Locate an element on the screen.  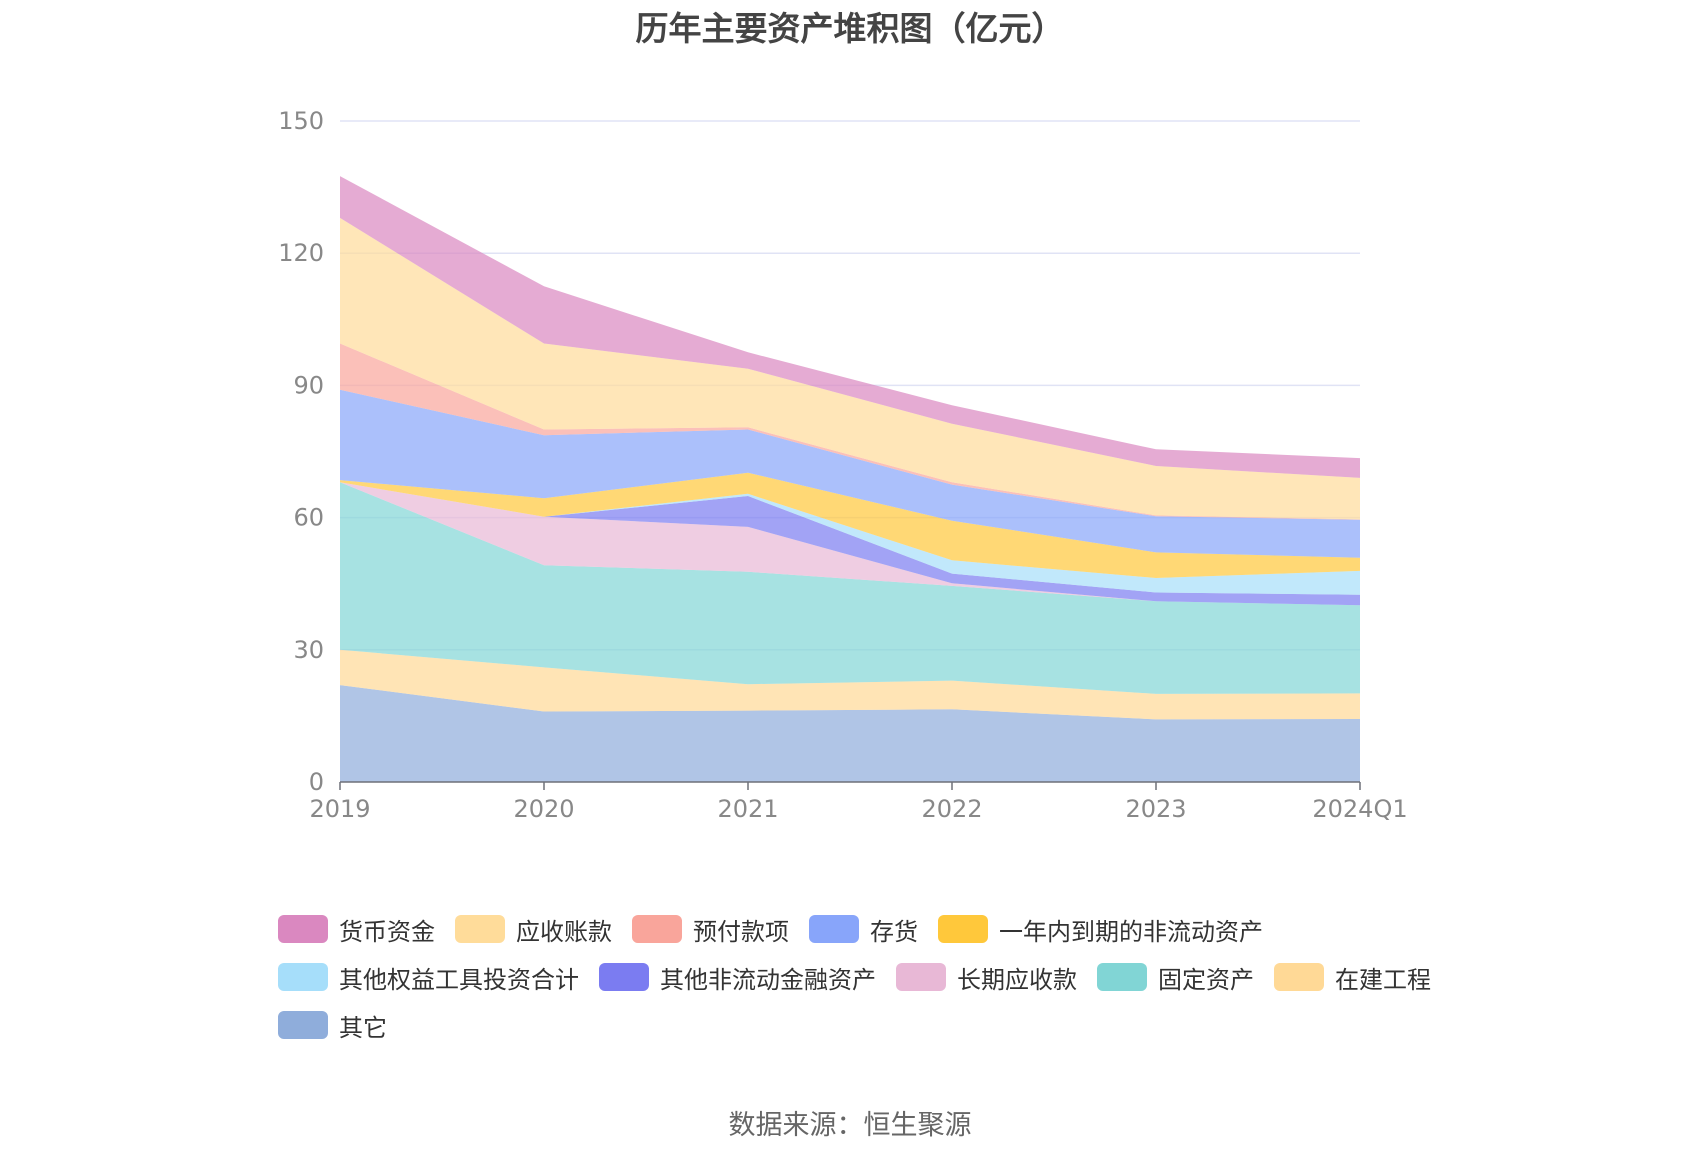
legend-label: 其他权益工具投资合计 is located at coordinates (459, 979).